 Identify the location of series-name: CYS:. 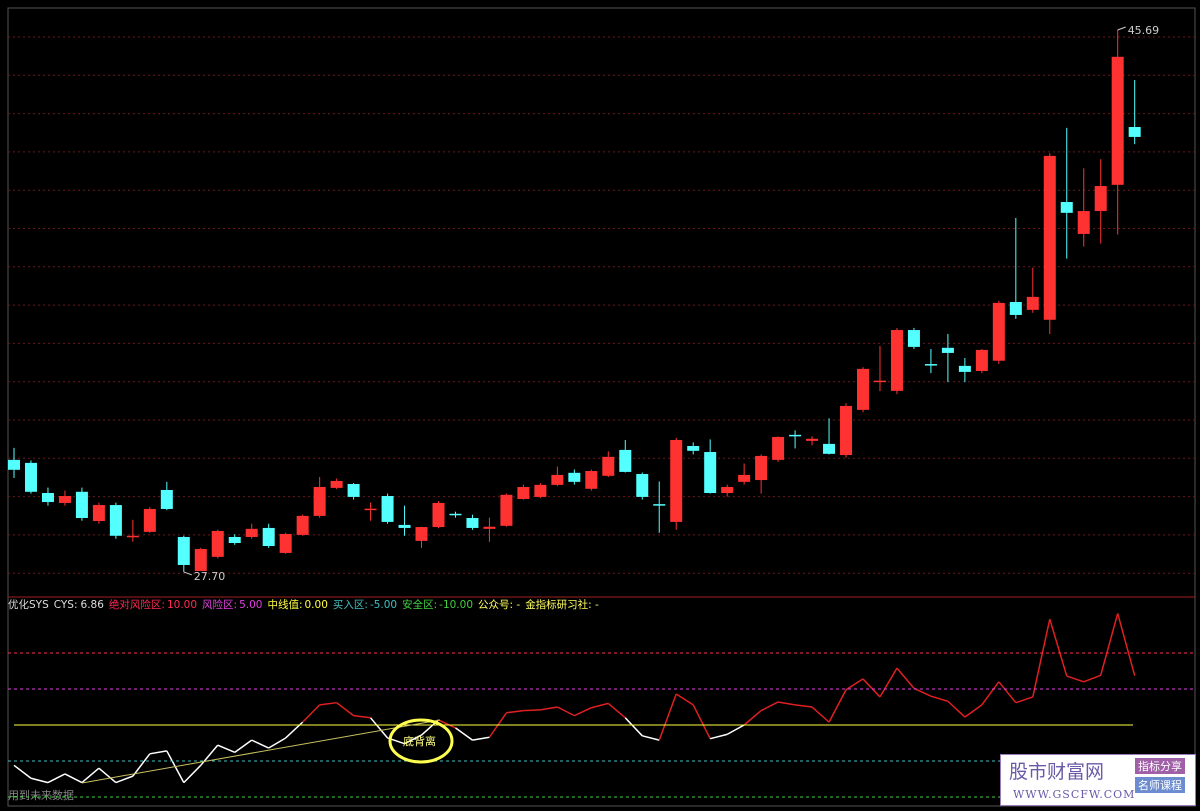
(65, 605).